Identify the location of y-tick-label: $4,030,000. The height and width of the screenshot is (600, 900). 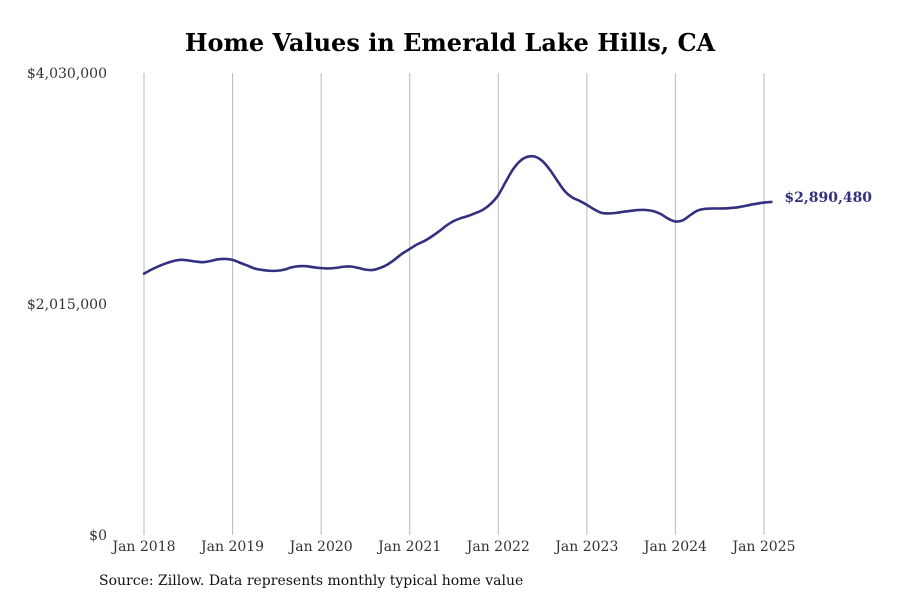
(67, 74).